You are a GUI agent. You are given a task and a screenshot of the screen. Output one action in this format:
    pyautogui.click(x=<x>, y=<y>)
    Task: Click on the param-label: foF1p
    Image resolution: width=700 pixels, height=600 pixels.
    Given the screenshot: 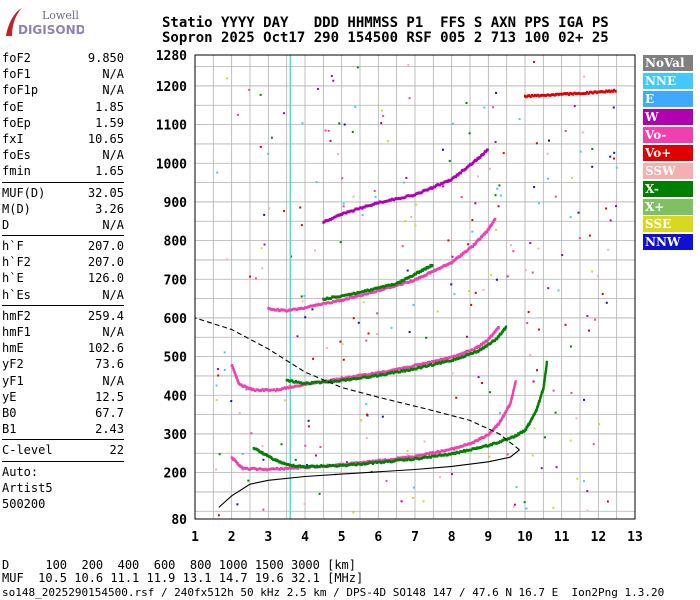 What is the action you would take?
    pyautogui.click(x=20, y=90)
    